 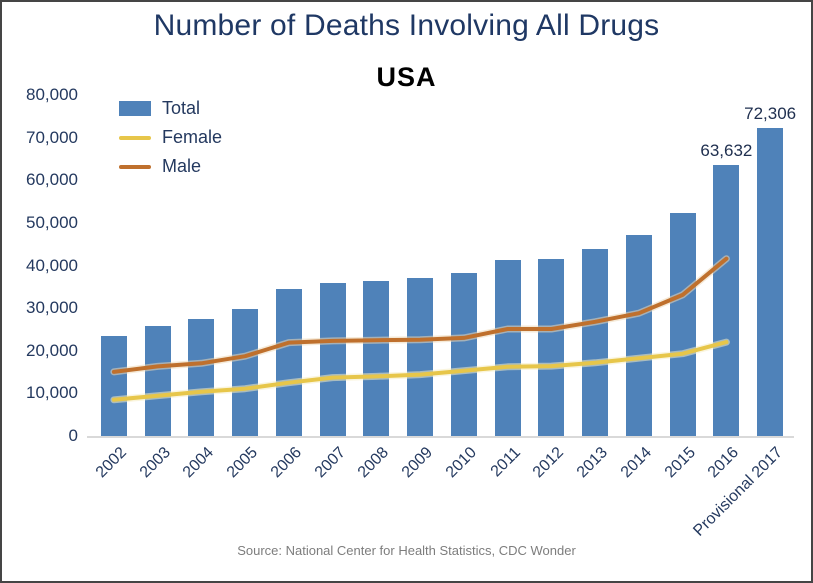 I want to click on legend-item-total: Total, so click(x=170, y=108).